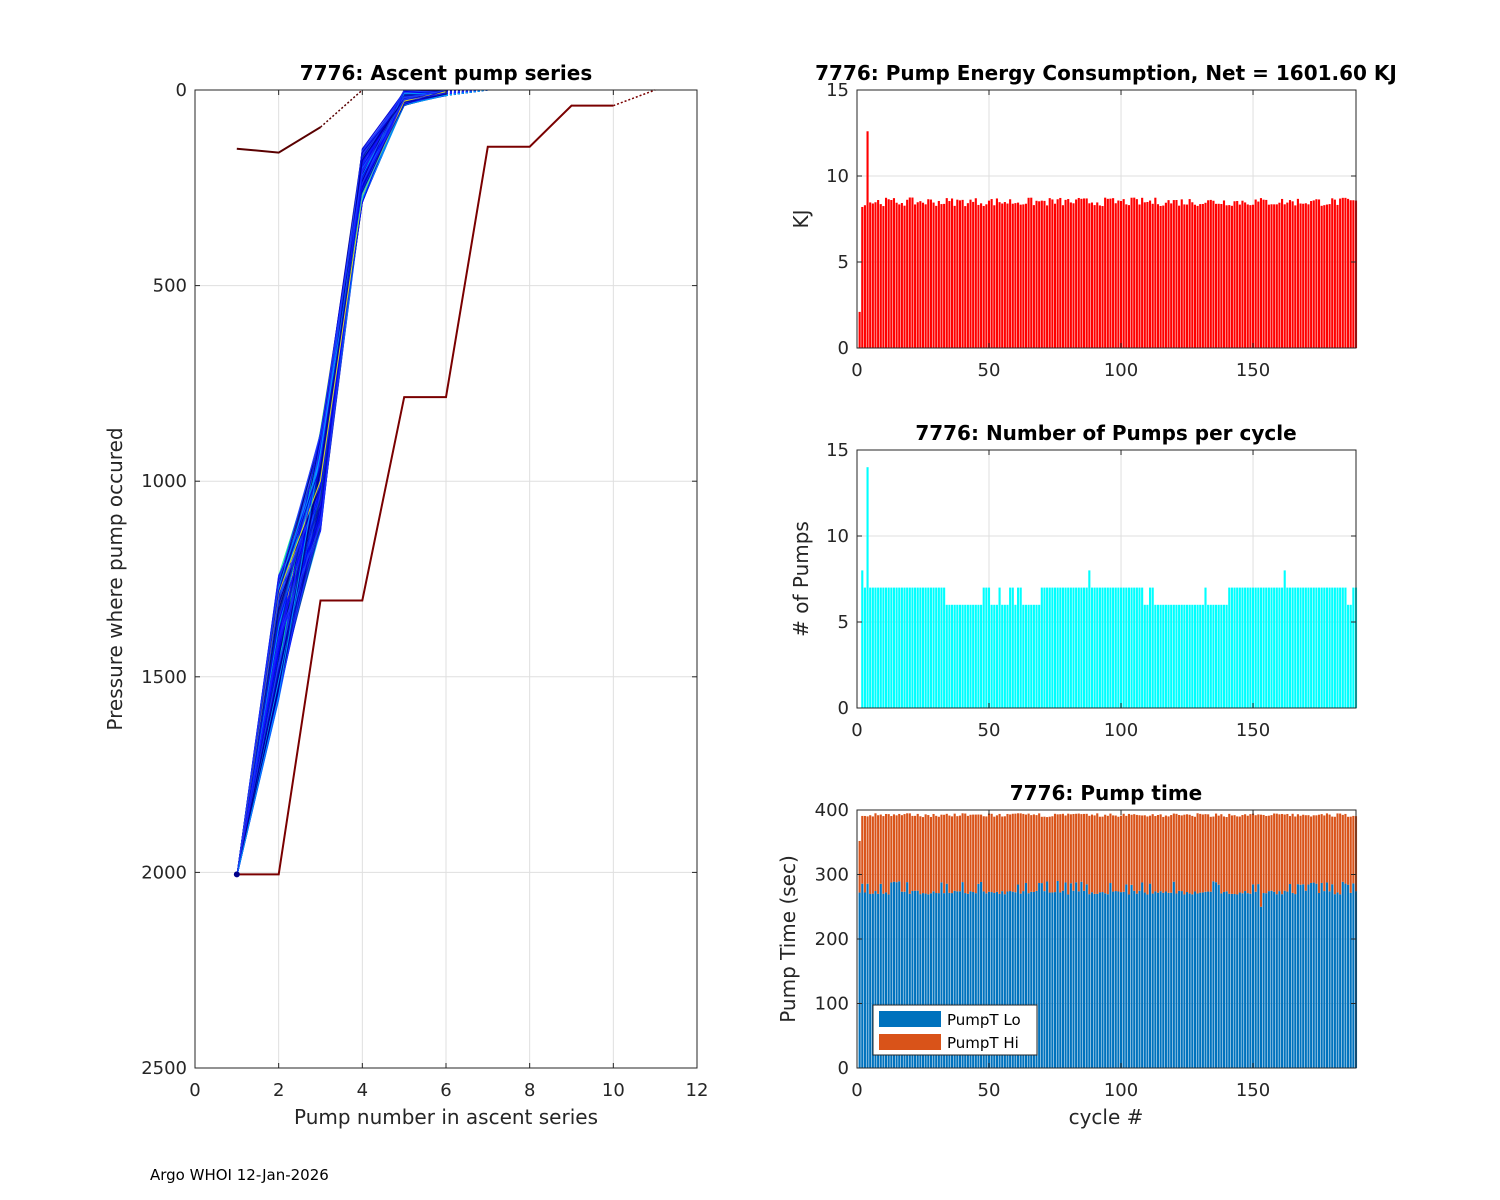 The width and height of the screenshot is (1500, 1200). What do you see at coordinates (832, 1004) in the screenshot?
I see `y-tick-label: 100` at bounding box center [832, 1004].